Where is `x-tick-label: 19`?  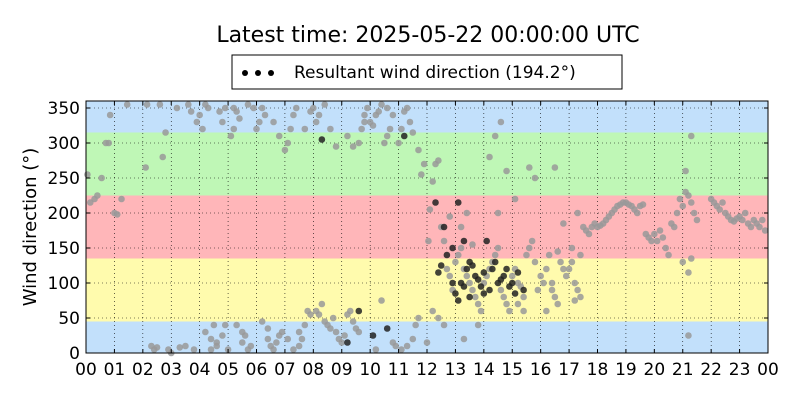
x-tick-label: 19 is located at coordinates (626, 370).